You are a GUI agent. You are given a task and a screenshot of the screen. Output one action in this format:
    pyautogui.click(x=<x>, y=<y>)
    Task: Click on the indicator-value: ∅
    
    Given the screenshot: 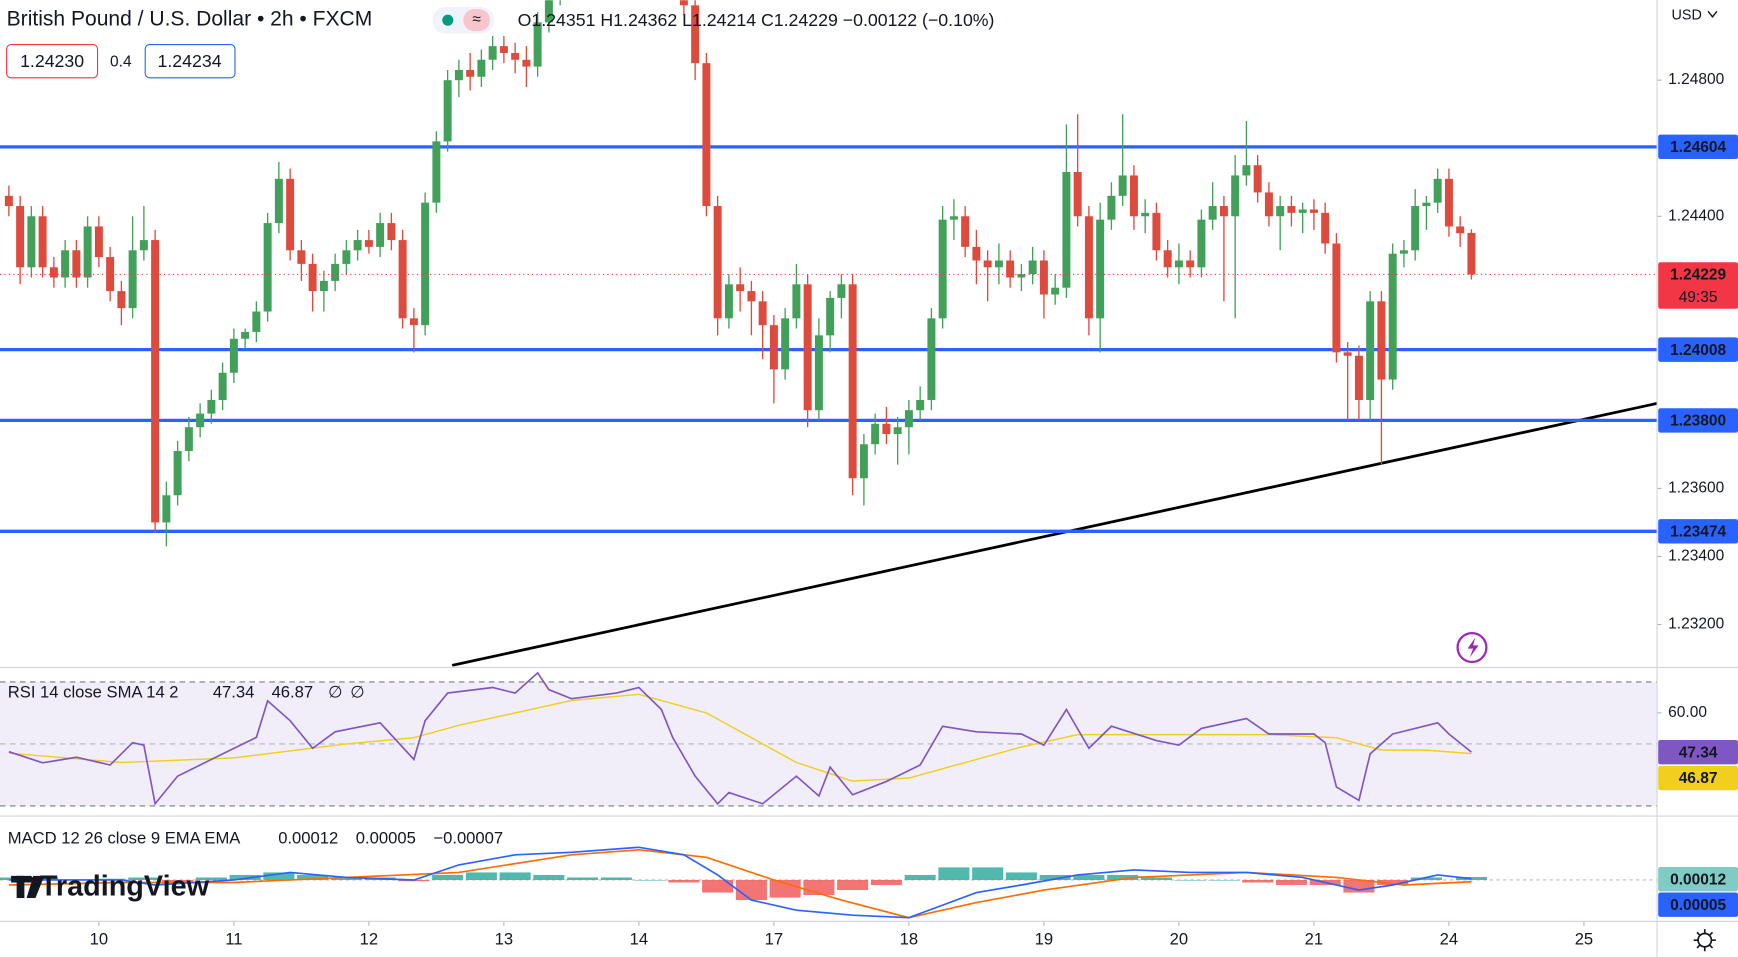 What is the action you would take?
    pyautogui.click(x=357, y=691)
    